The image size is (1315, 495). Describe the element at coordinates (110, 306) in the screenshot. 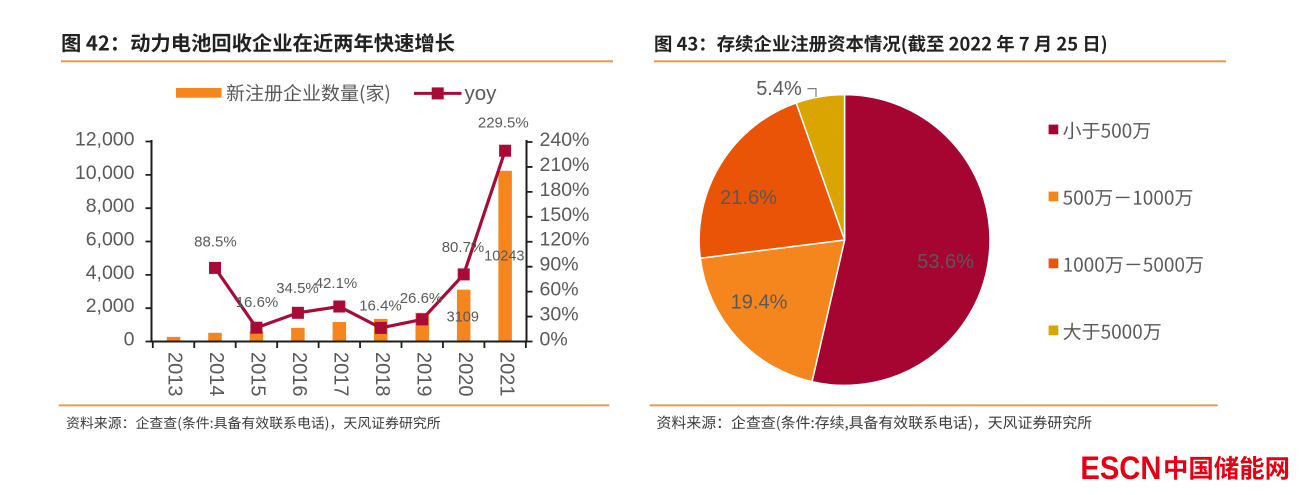

I see `svg-text: 2,000` at that location.